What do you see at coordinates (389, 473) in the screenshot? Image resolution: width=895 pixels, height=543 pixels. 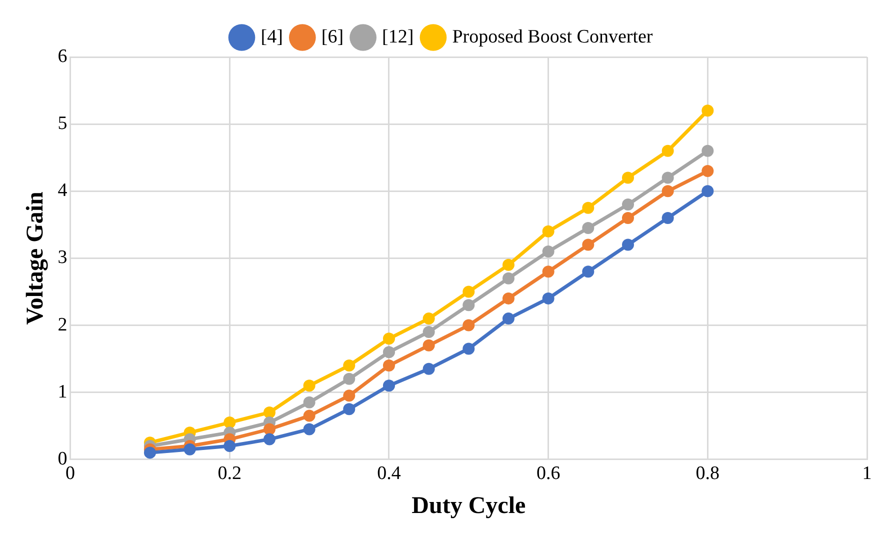 I see `x-tick-label: 0.4` at bounding box center [389, 473].